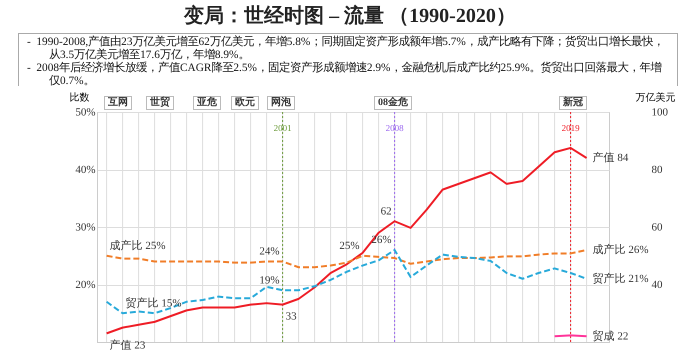  Describe the element at coordinates (346, 49) in the screenshot. I see `text: - 1990-2008,产值由23万亿美元增至62万亿美元，年增5.8%；同期固定资产形成额年增5.7%，成产比略有下降；货贸出口增长最快，从3.5万亿美元增至17.6万亿，年增8.9%。` at that location.